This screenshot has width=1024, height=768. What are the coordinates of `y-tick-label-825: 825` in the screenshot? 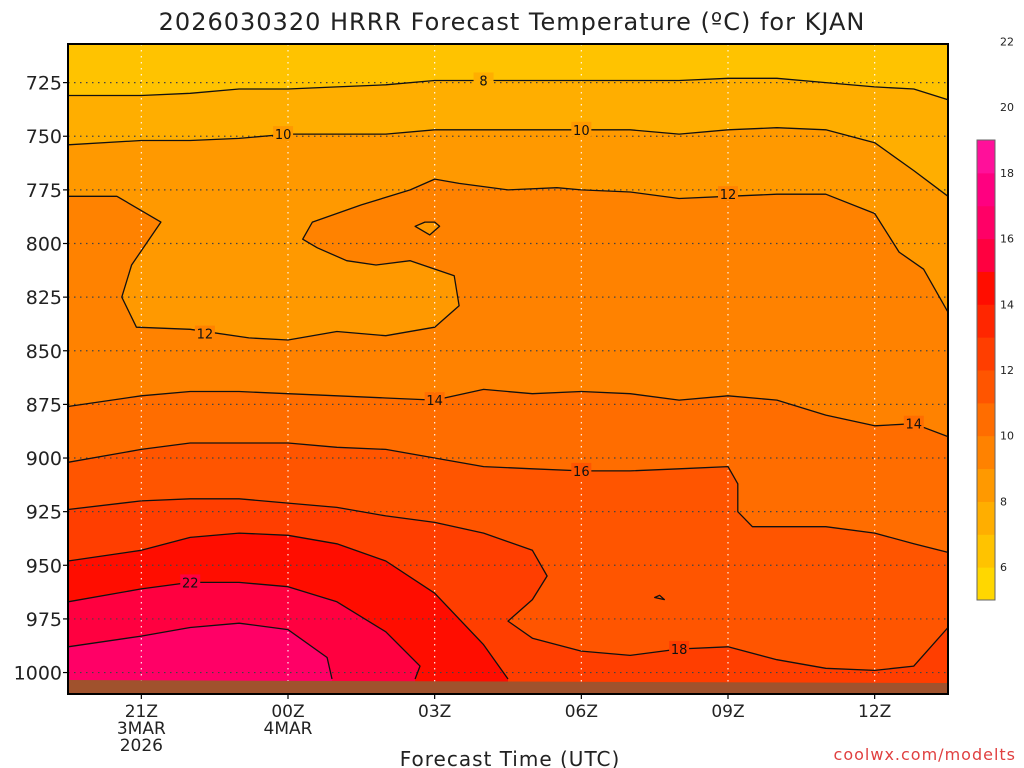 It's located at (44, 298).